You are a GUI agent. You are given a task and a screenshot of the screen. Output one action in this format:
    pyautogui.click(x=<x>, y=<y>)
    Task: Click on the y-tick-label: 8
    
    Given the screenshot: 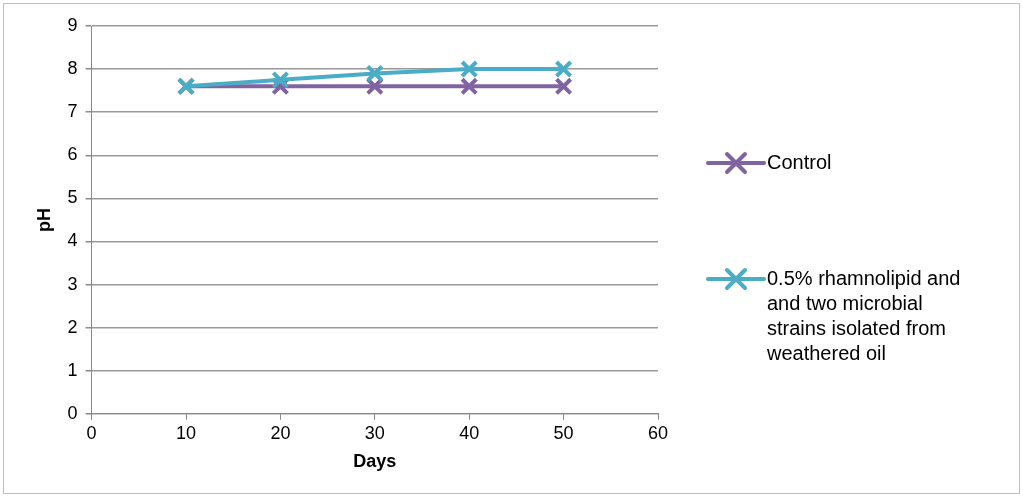 What is the action you would take?
    pyautogui.click(x=72, y=68)
    